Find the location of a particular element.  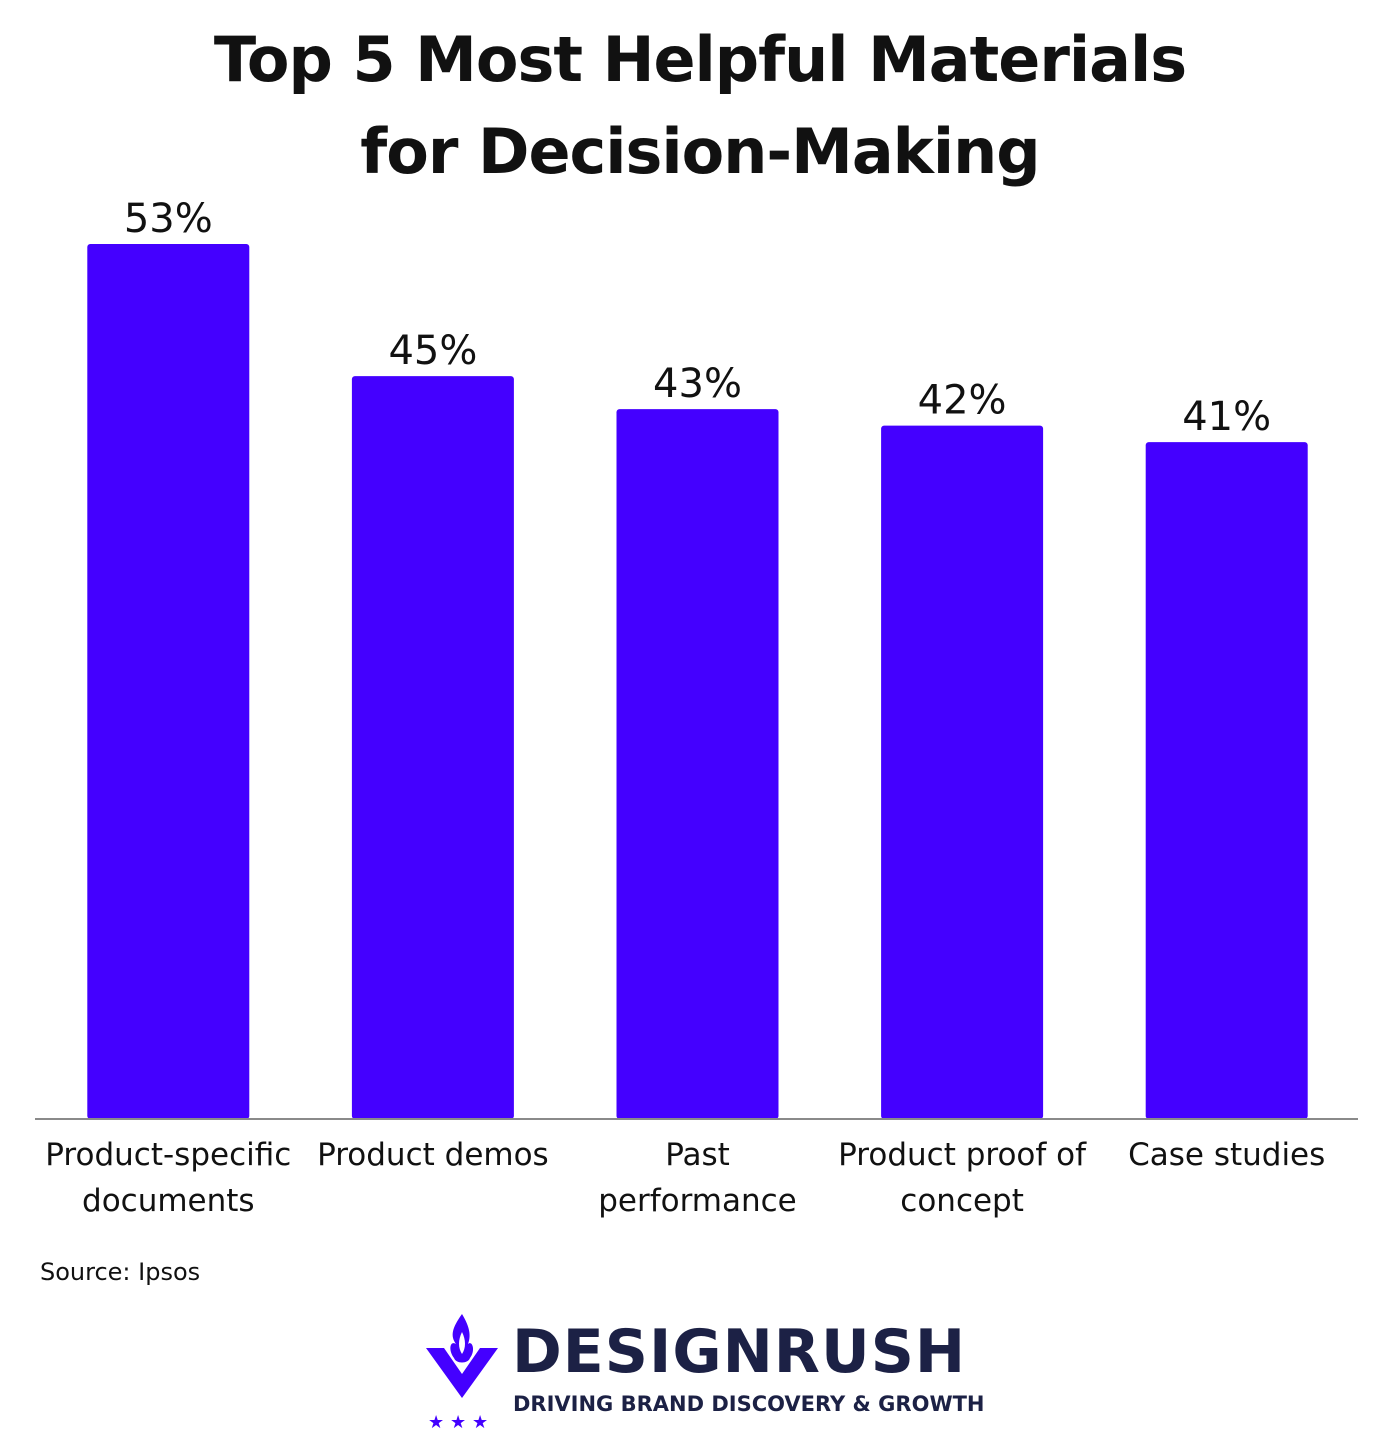

category-label-1-line-1: Product-specific is located at coordinates (168, 1155).